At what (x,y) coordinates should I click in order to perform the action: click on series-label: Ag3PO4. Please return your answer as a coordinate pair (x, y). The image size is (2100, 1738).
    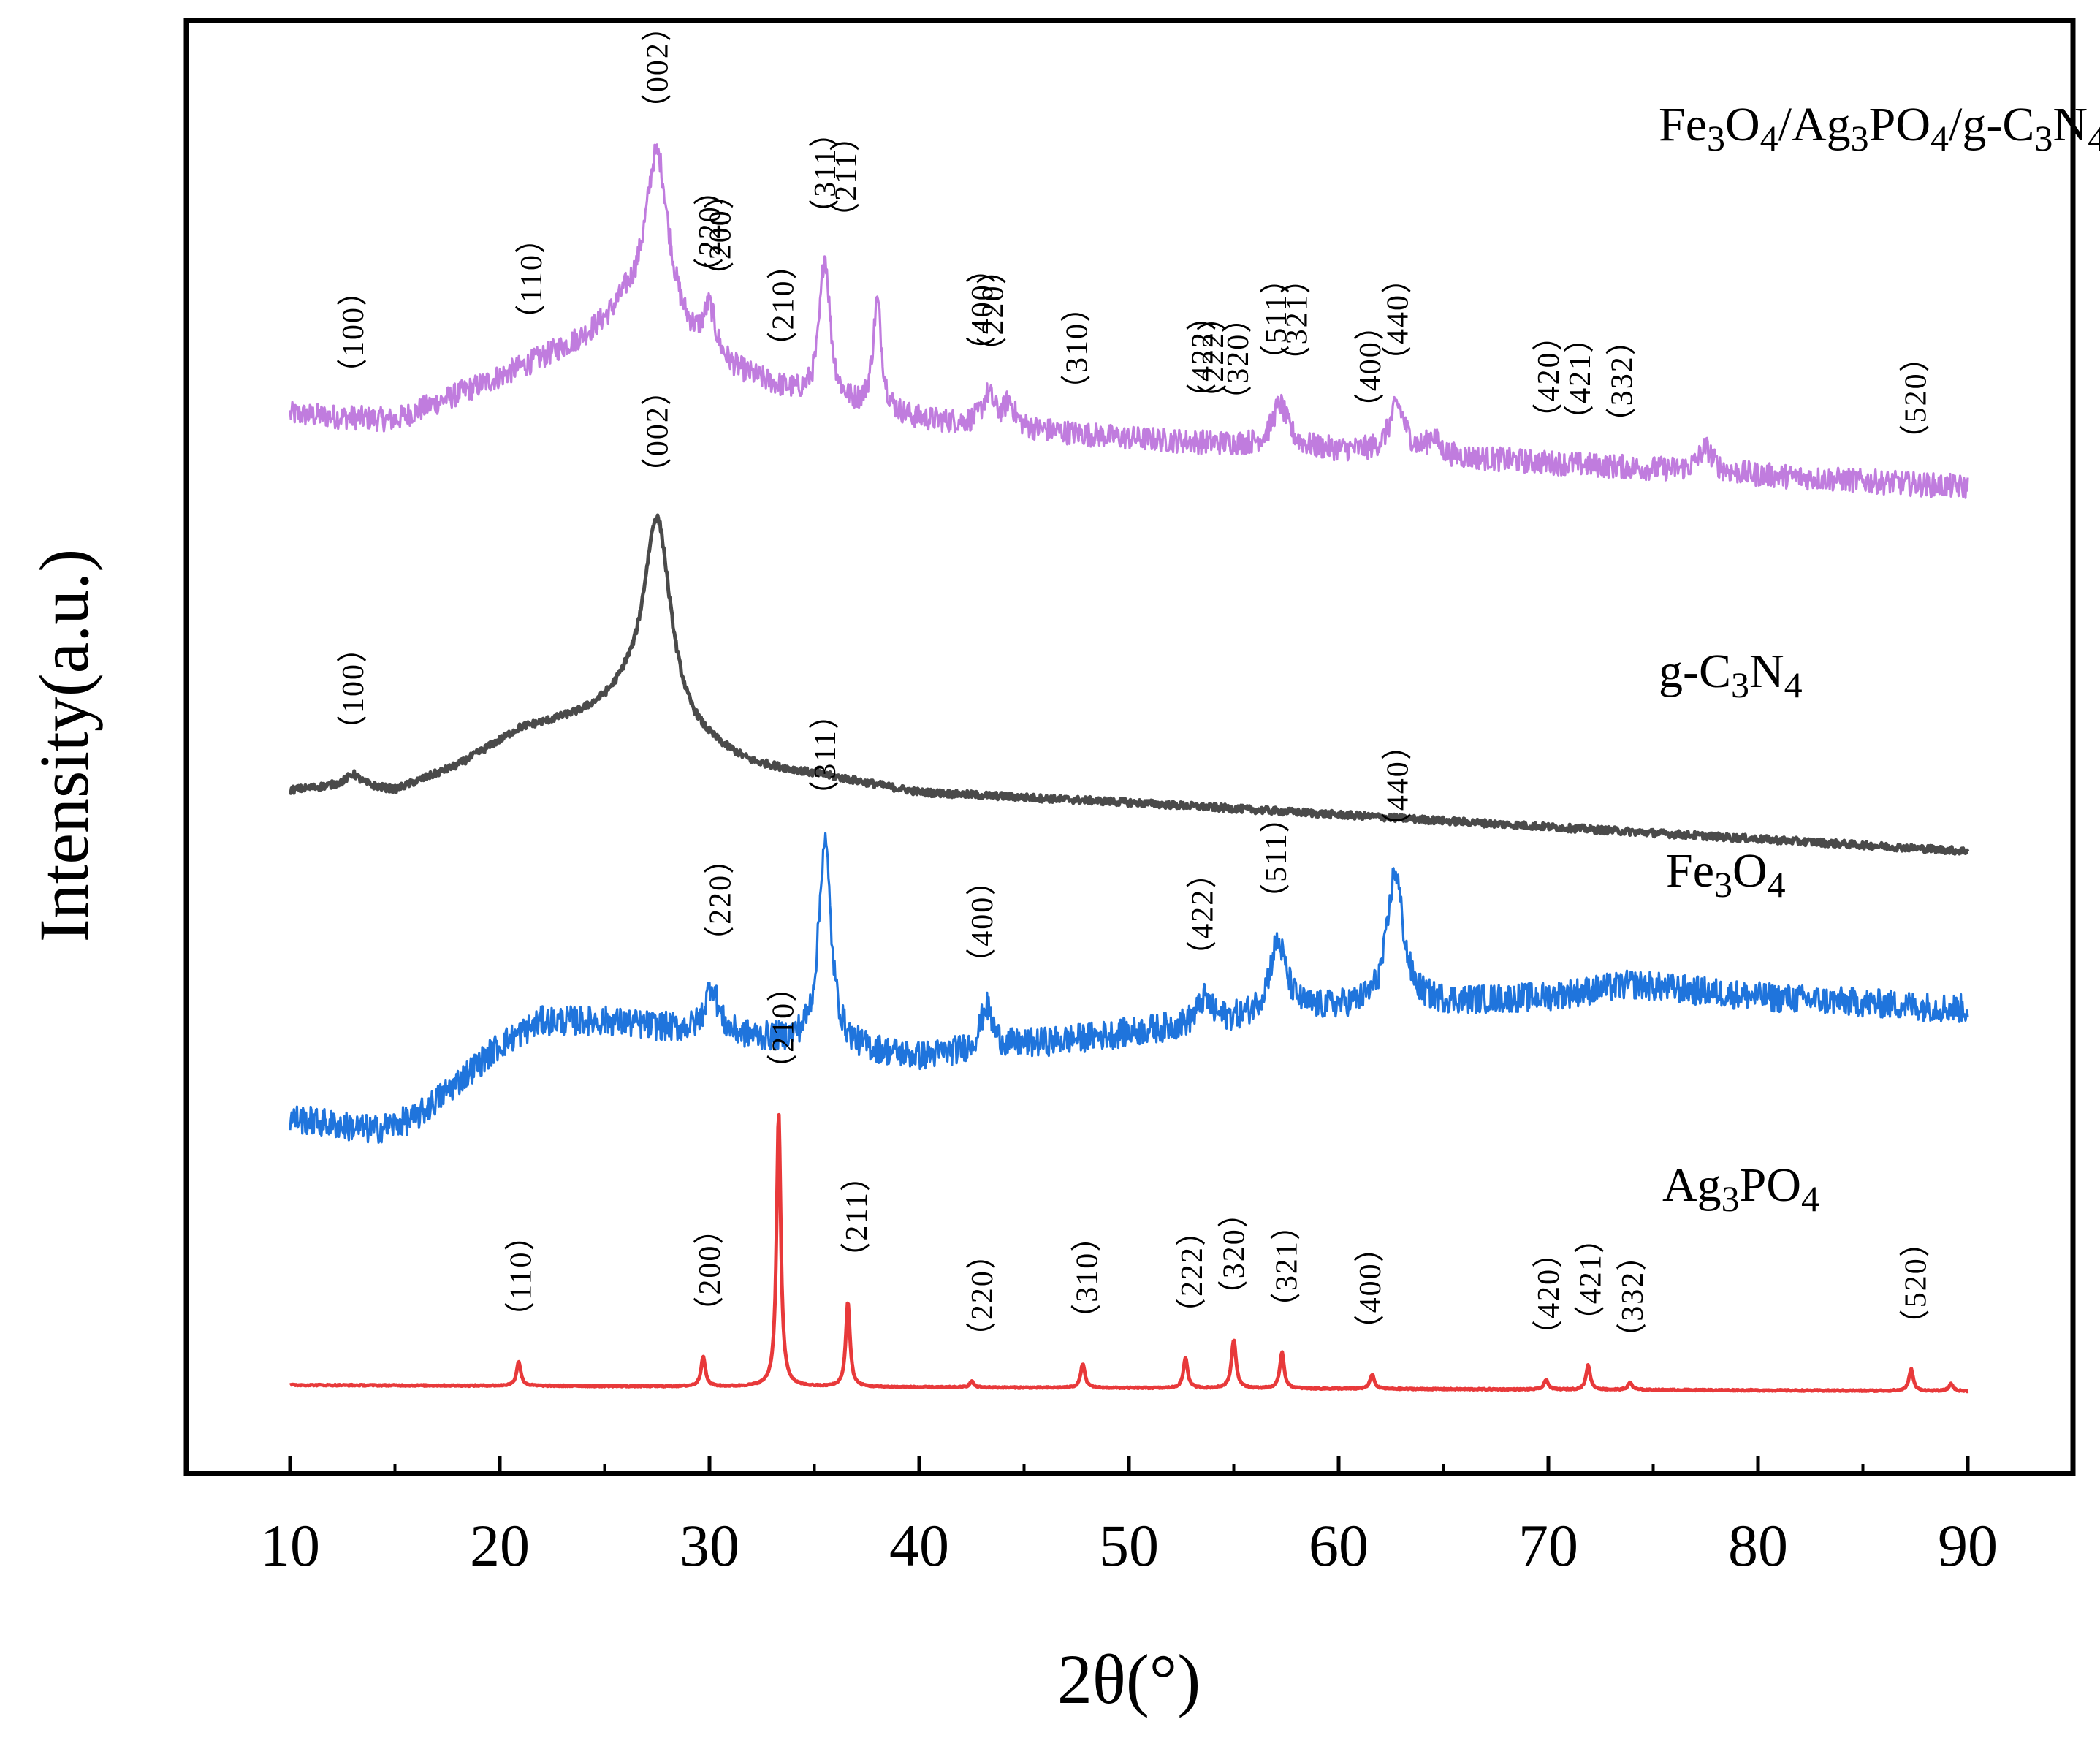
    Looking at the image, I should click on (1740, 1188).